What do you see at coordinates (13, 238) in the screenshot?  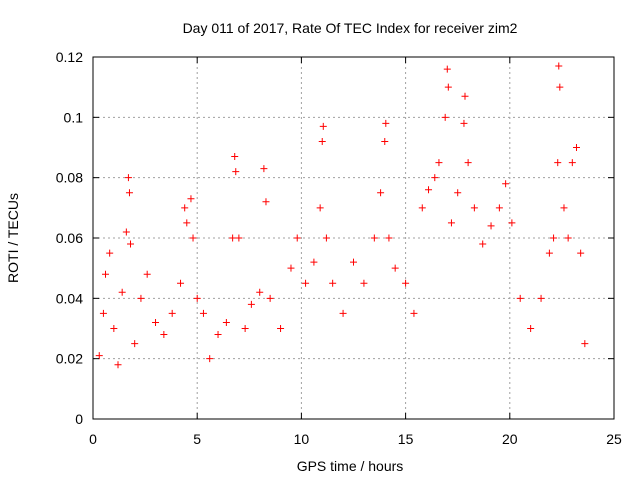 I see `y-axis-label: ROTI / TECUs` at bounding box center [13, 238].